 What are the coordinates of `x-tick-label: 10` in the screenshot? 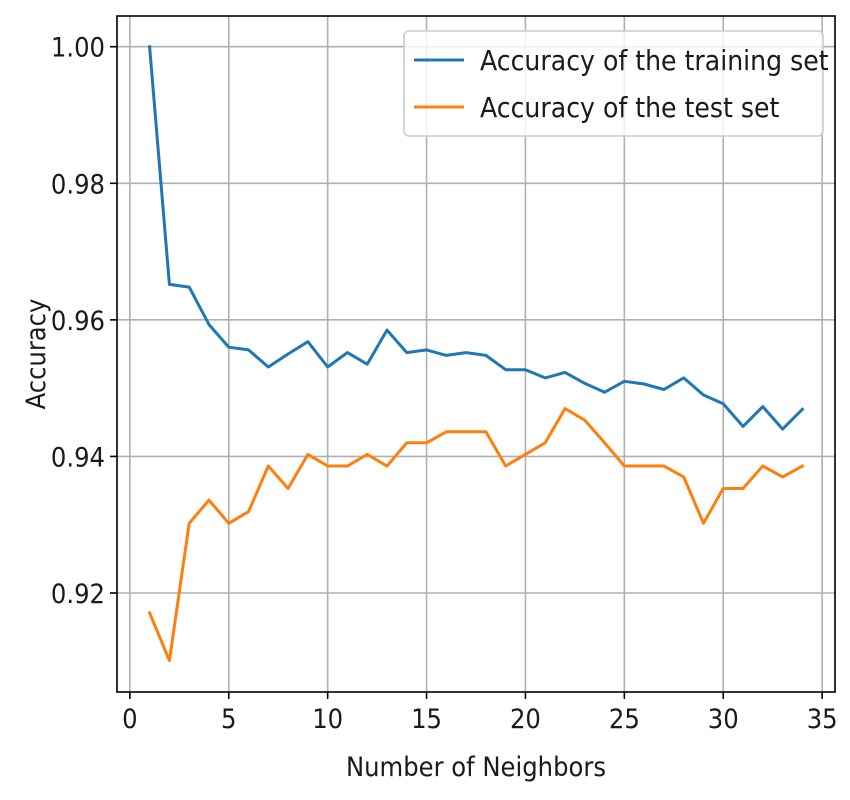 It's located at (327, 719).